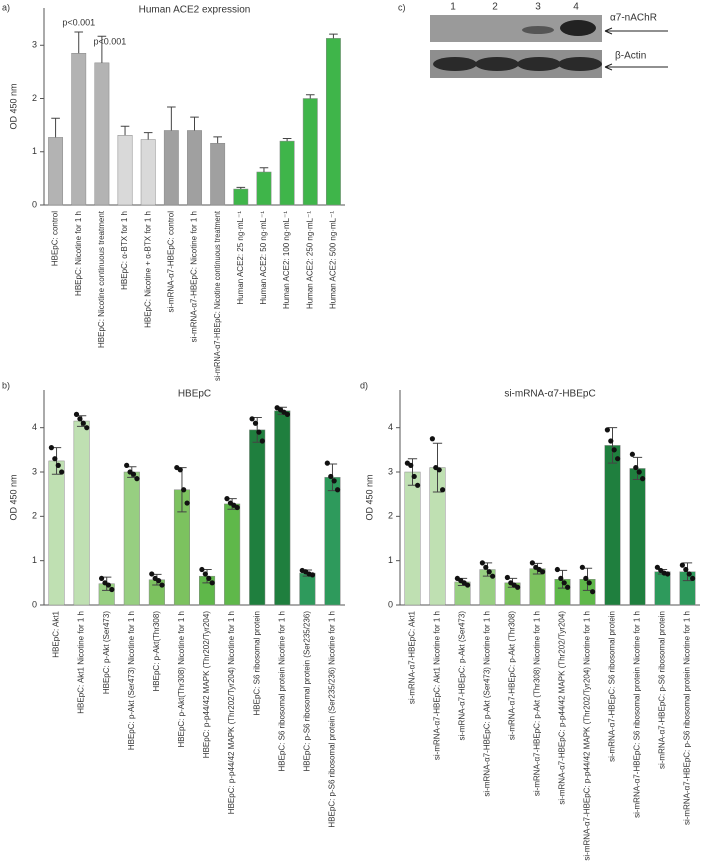  What do you see at coordinates (437, 685) in the screenshot?
I see `x-tick-label: si-mRNA-α7-HBEpC: Akt1 Nicotine for 1 h` at bounding box center [437, 685].